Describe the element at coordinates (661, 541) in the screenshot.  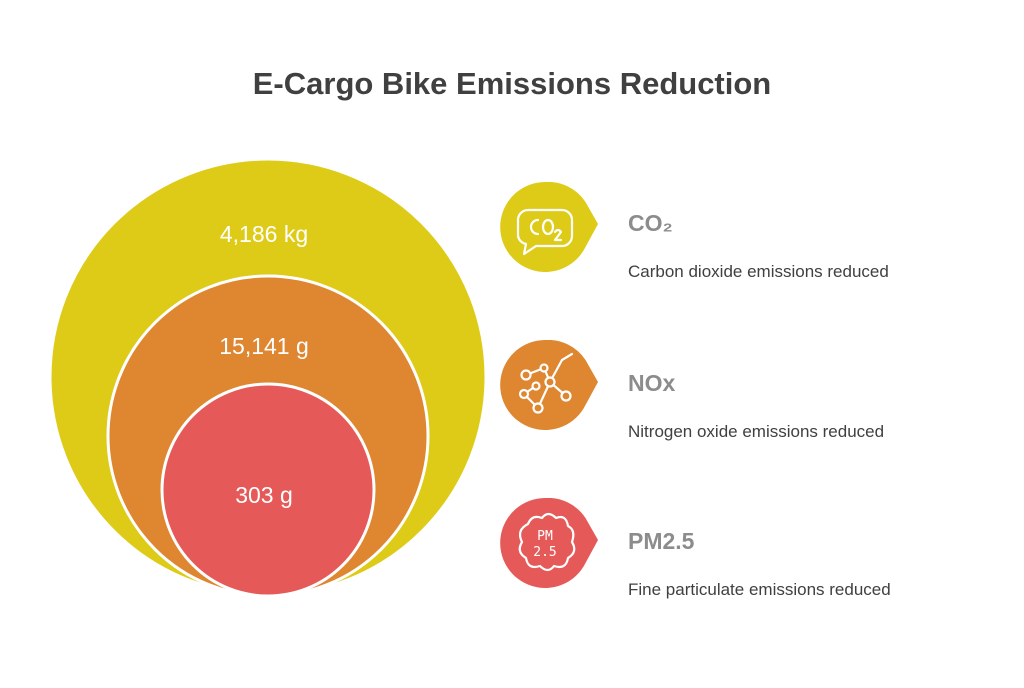
I see `pm25-name: PM2.5` at that location.